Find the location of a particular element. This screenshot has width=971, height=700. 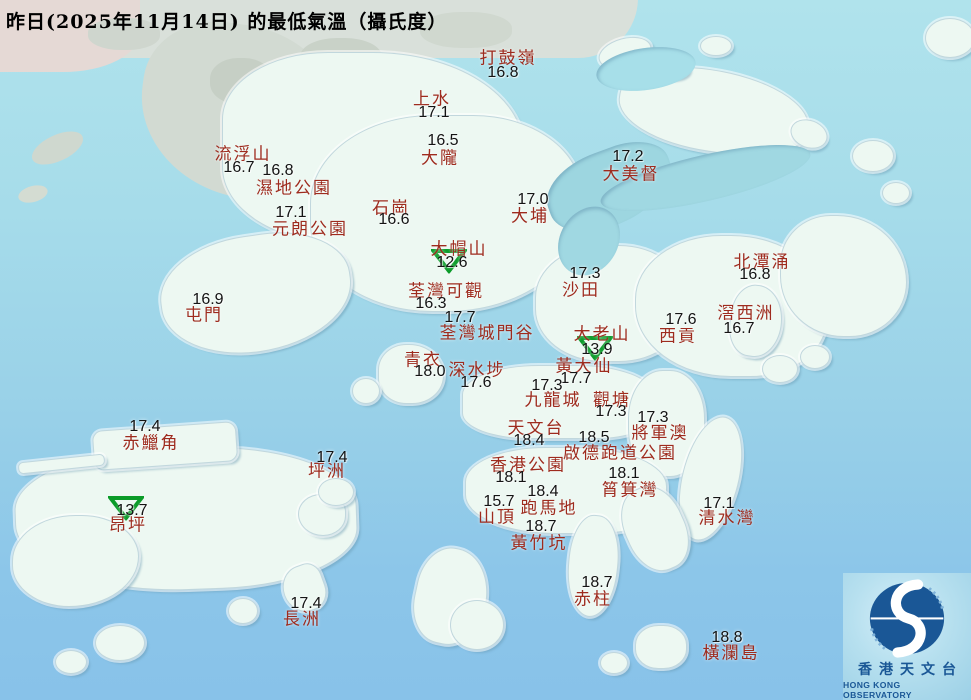

land-po-toi-small is located at coordinates (614, 663).